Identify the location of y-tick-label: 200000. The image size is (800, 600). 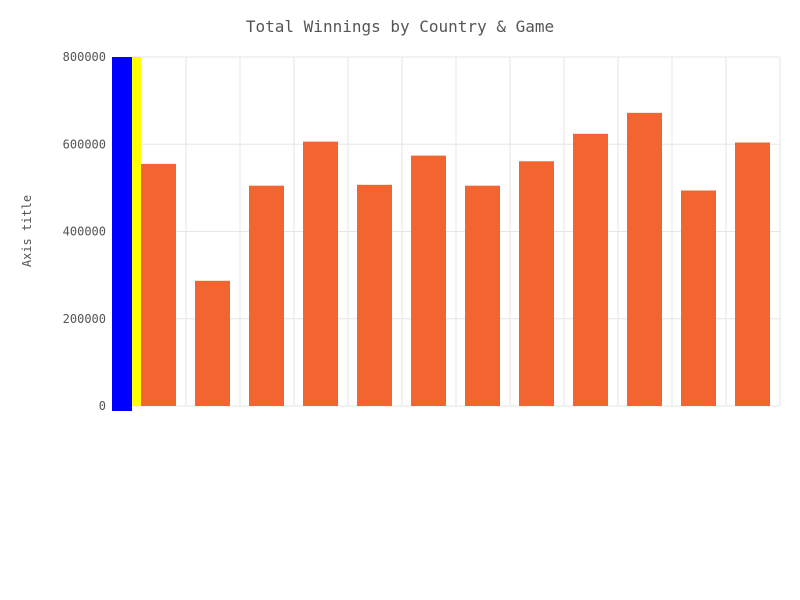
(84, 319).